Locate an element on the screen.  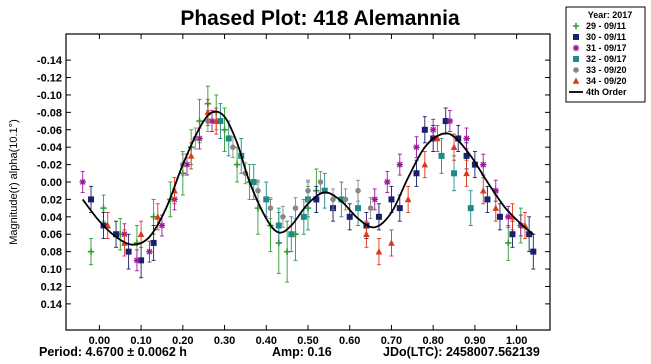
legend-entry: 30 - 09/11 is located at coordinates (599, 37).